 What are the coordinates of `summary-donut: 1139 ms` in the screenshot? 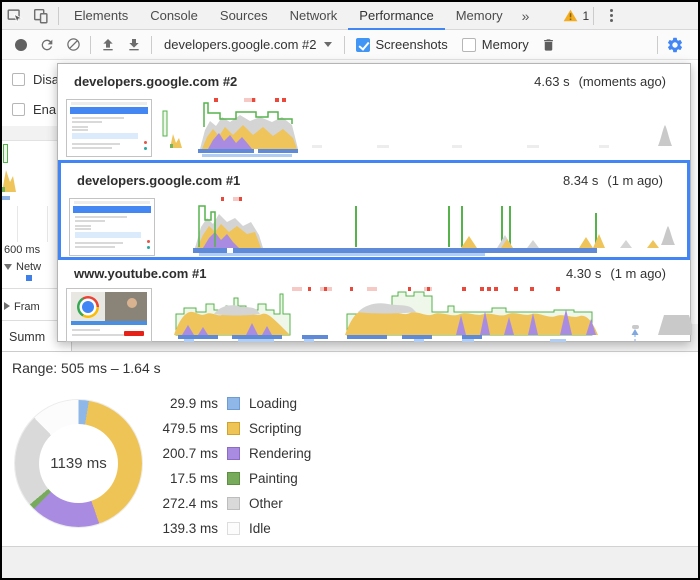 It's located at (78, 463).